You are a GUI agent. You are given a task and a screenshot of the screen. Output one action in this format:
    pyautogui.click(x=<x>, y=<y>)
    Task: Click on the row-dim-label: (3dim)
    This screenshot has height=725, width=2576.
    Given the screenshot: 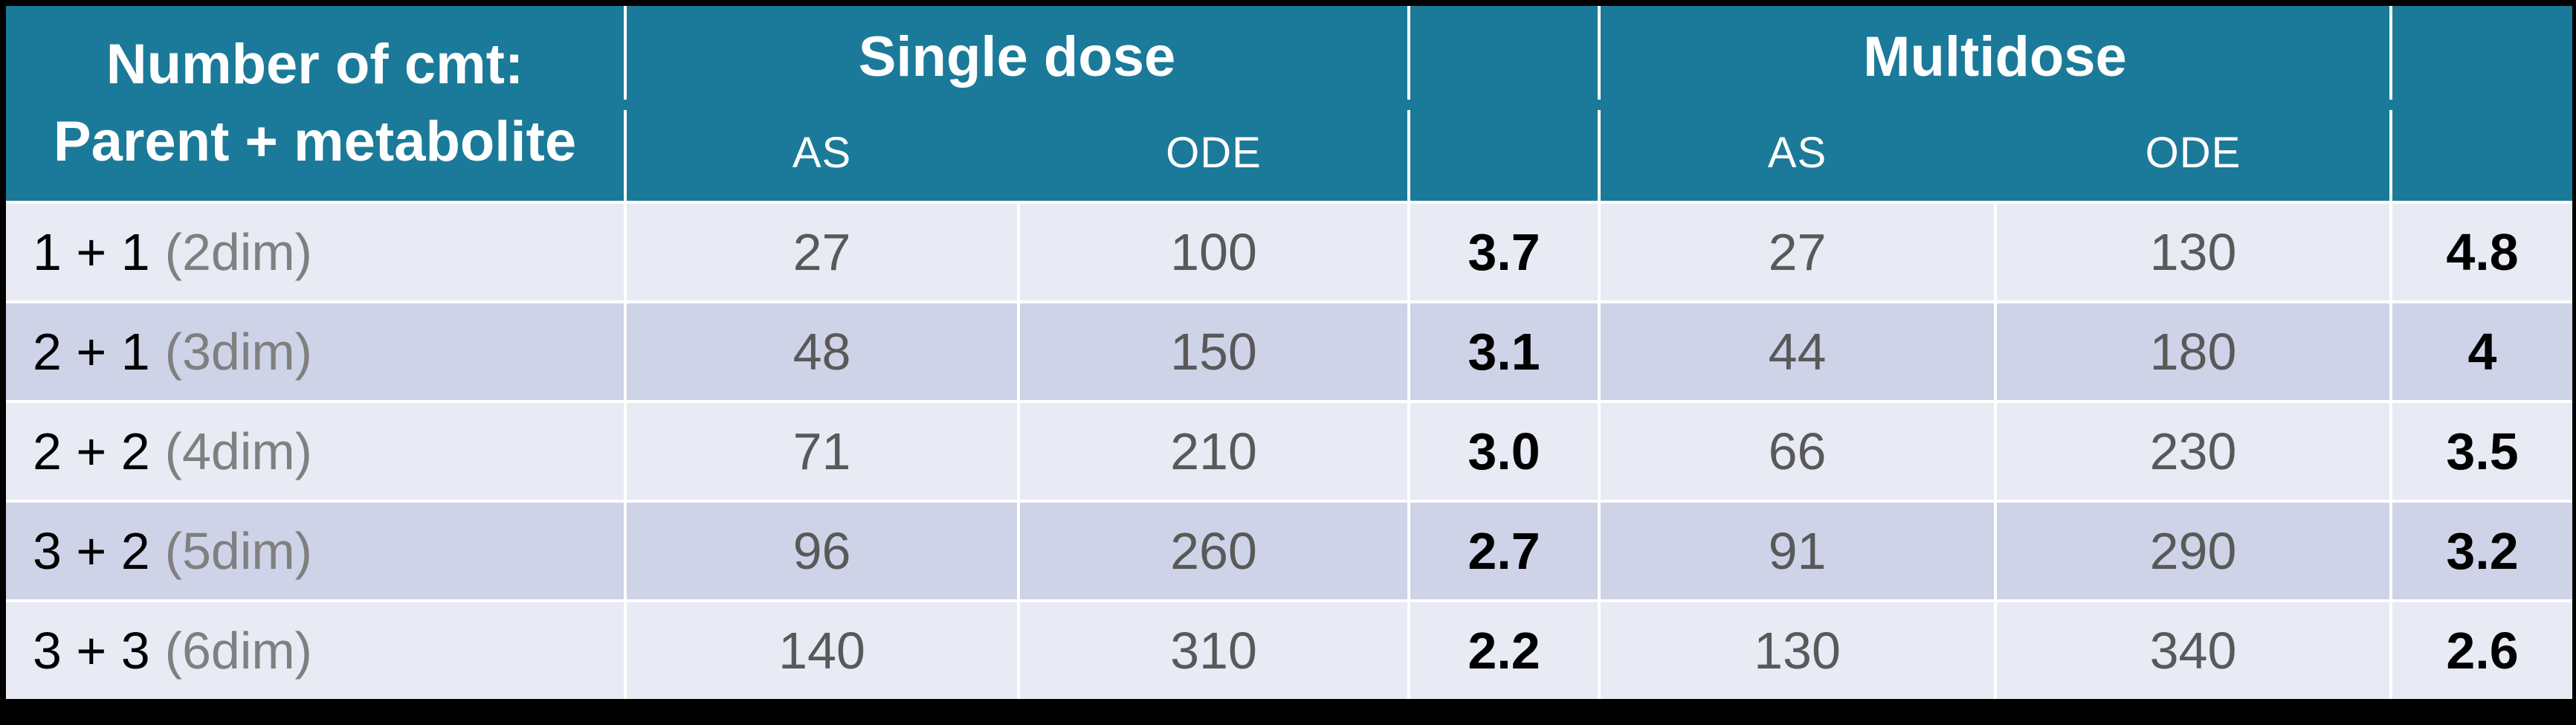 What is the action you would take?
    pyautogui.click(x=238, y=352)
    